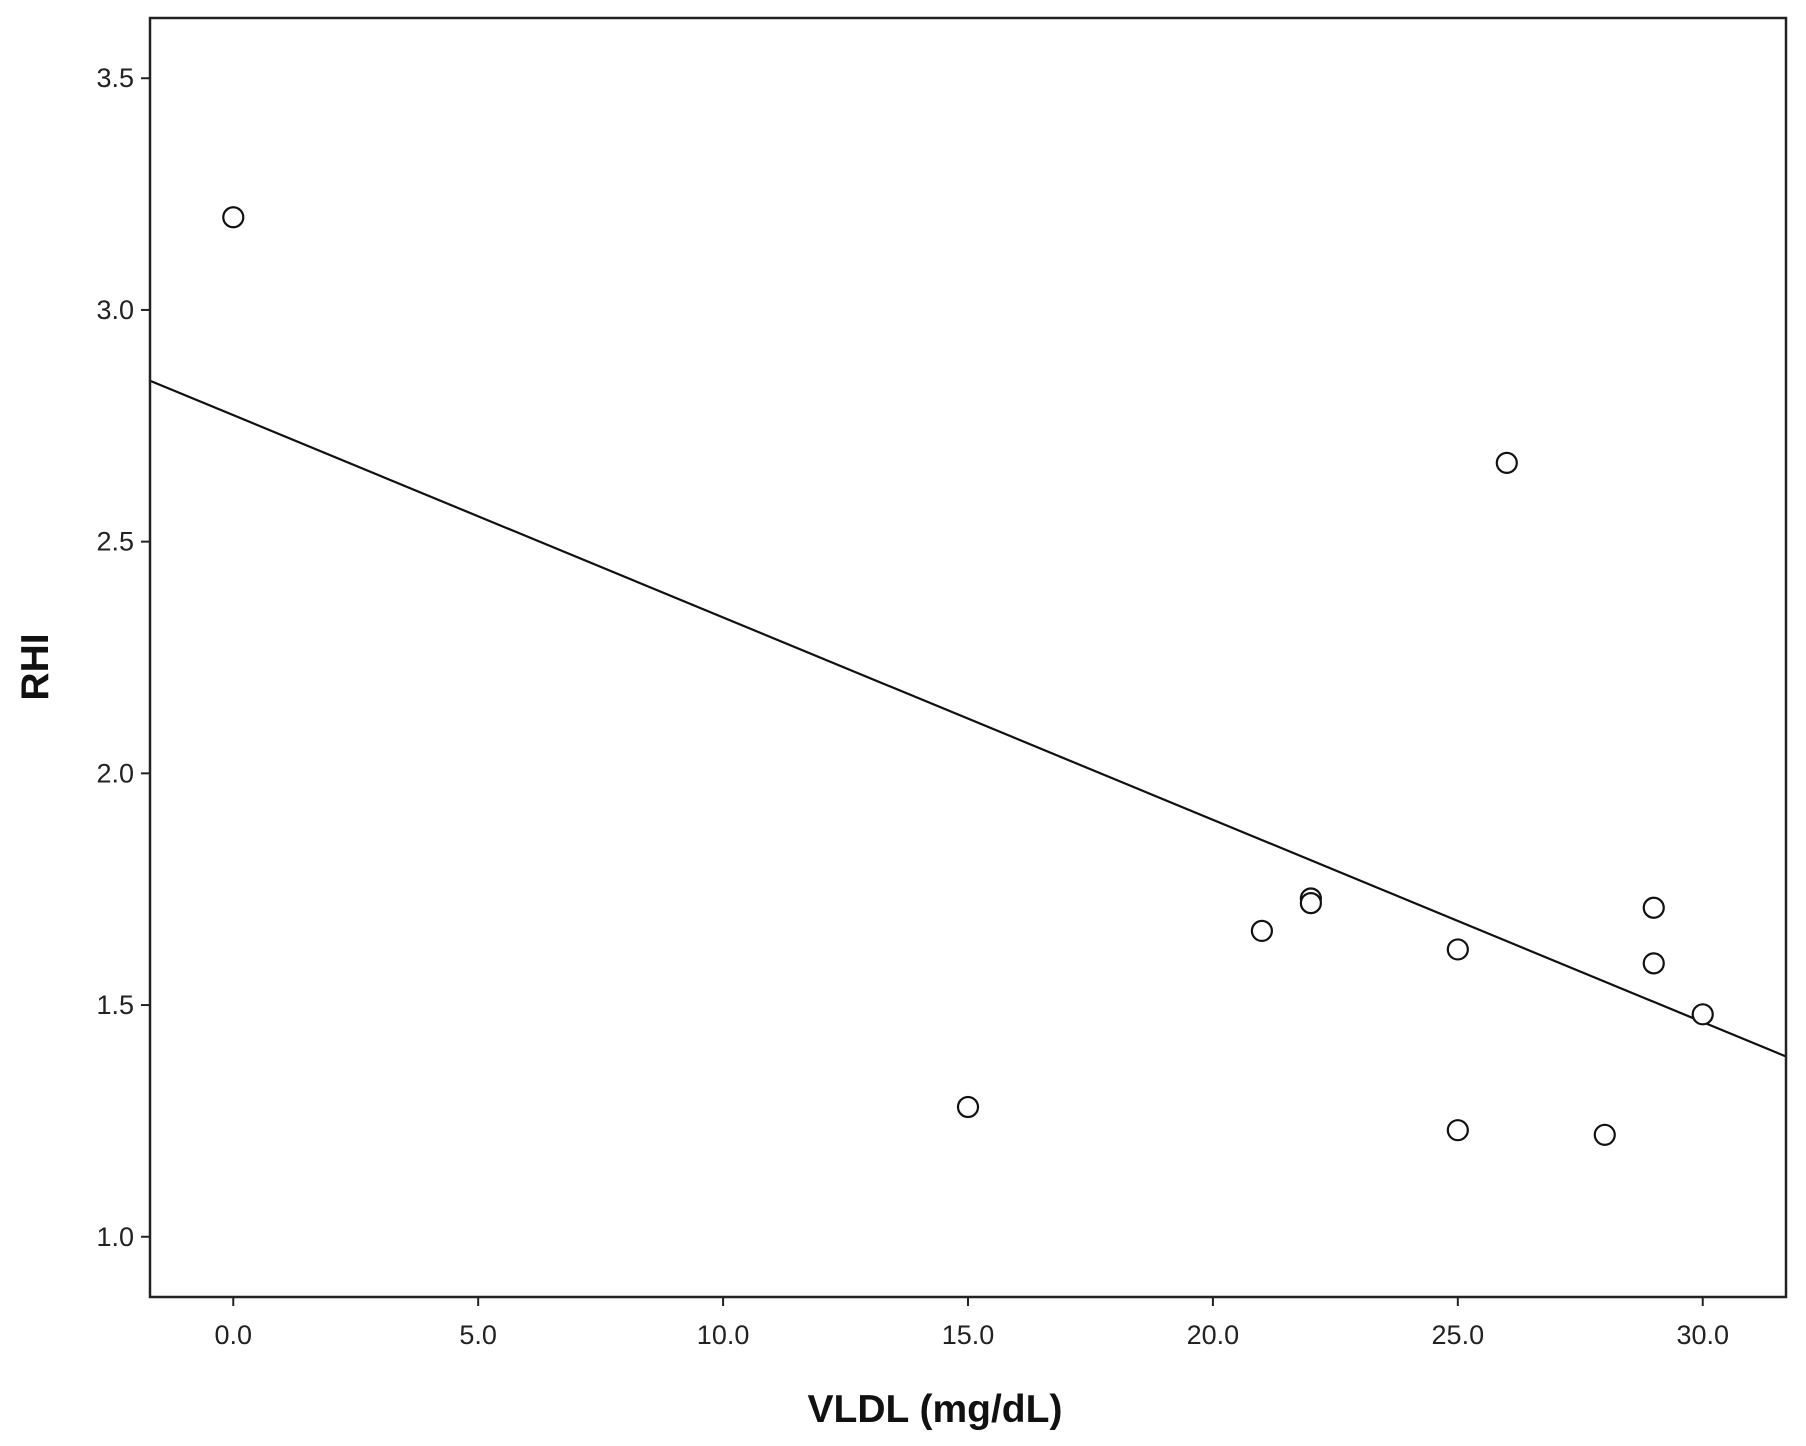 This screenshot has width=1806, height=1446. Describe the element at coordinates (1702, 1335) in the screenshot. I see `x-tick-label: 30.0` at that location.